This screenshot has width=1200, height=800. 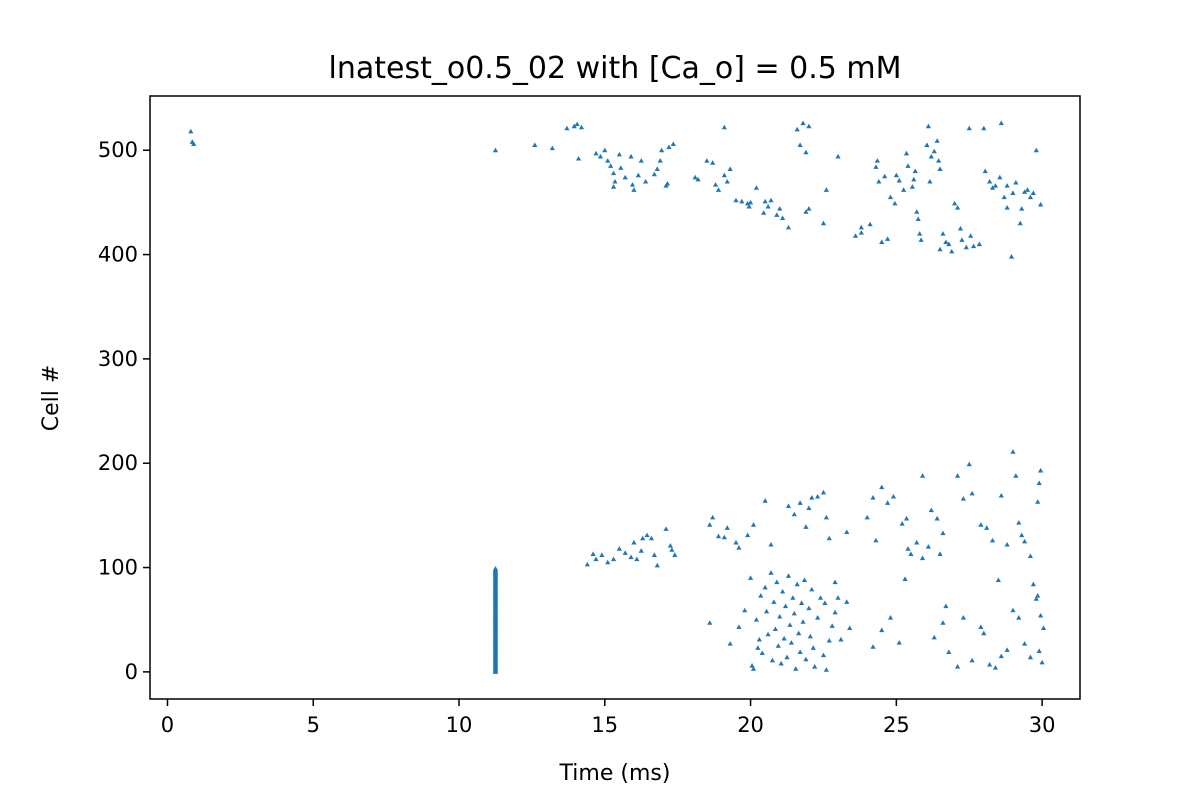 What do you see at coordinates (118, 463) in the screenshot?
I see `y-tick-label: 200` at bounding box center [118, 463].